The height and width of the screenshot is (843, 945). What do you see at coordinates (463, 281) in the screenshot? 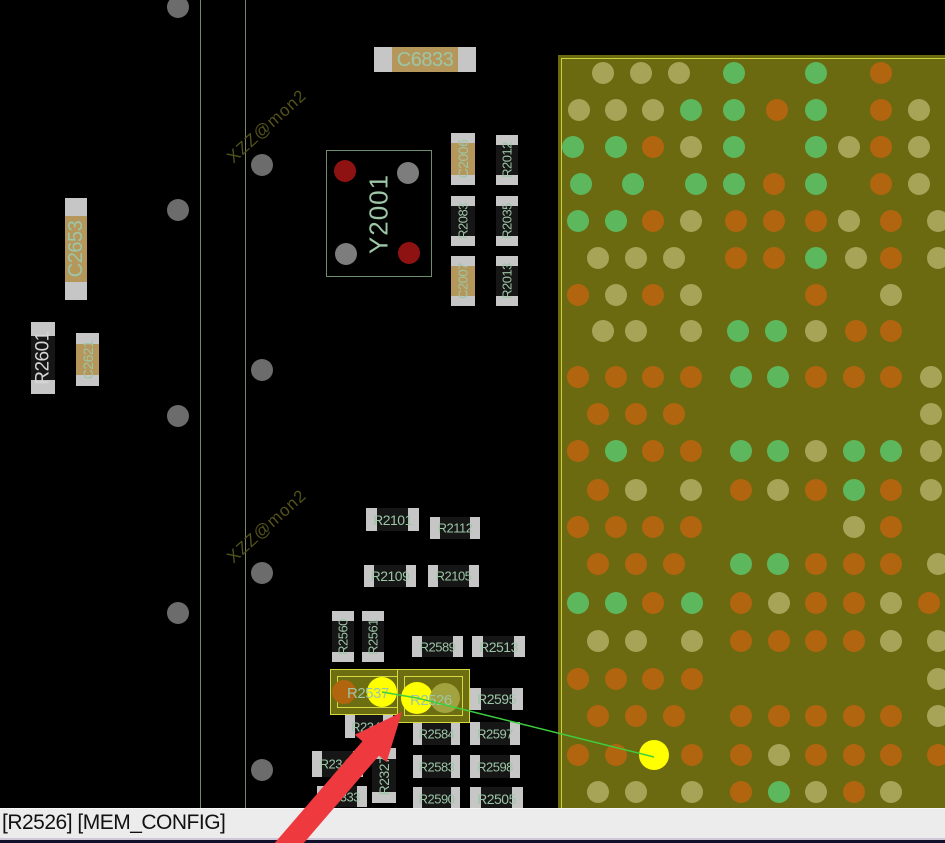
I see `component-c2007: C2007` at bounding box center [463, 281].